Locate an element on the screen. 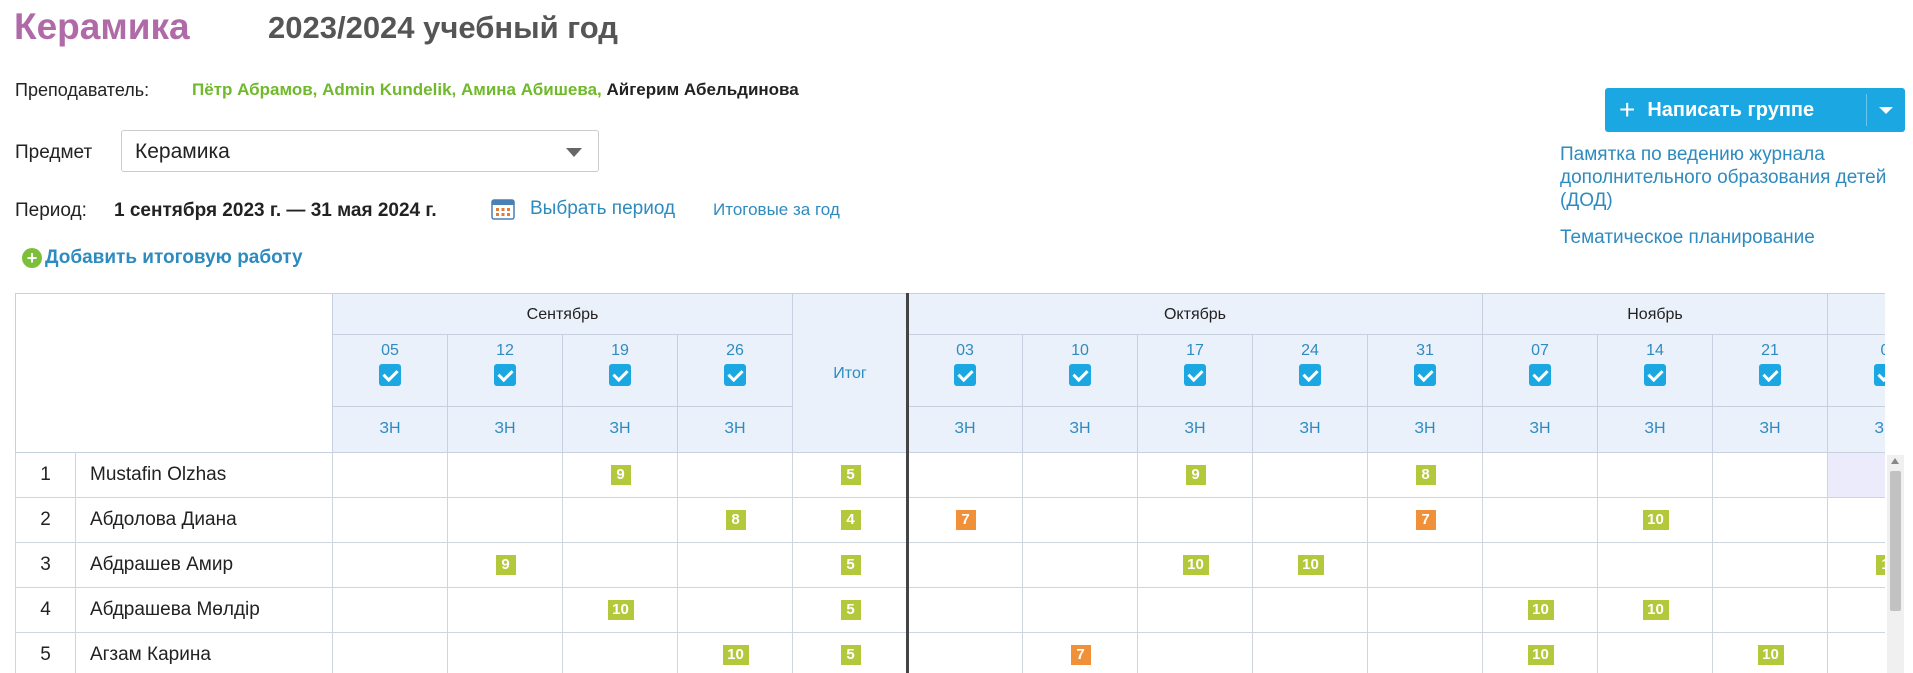 This screenshot has width=1913, height=673. grade-badge: 1 is located at coordinates (1880, 565).